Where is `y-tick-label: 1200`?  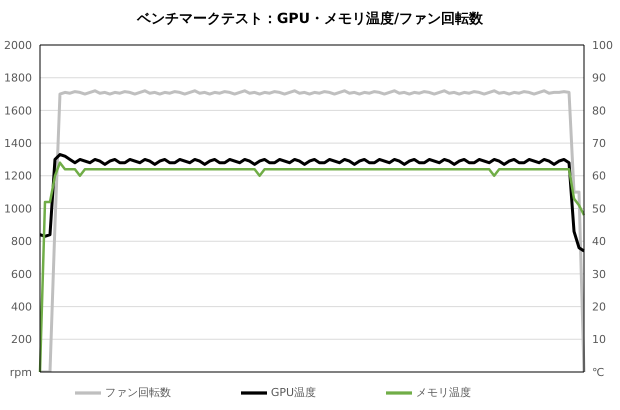
y-tick-label: 1200 is located at coordinates (18, 176).